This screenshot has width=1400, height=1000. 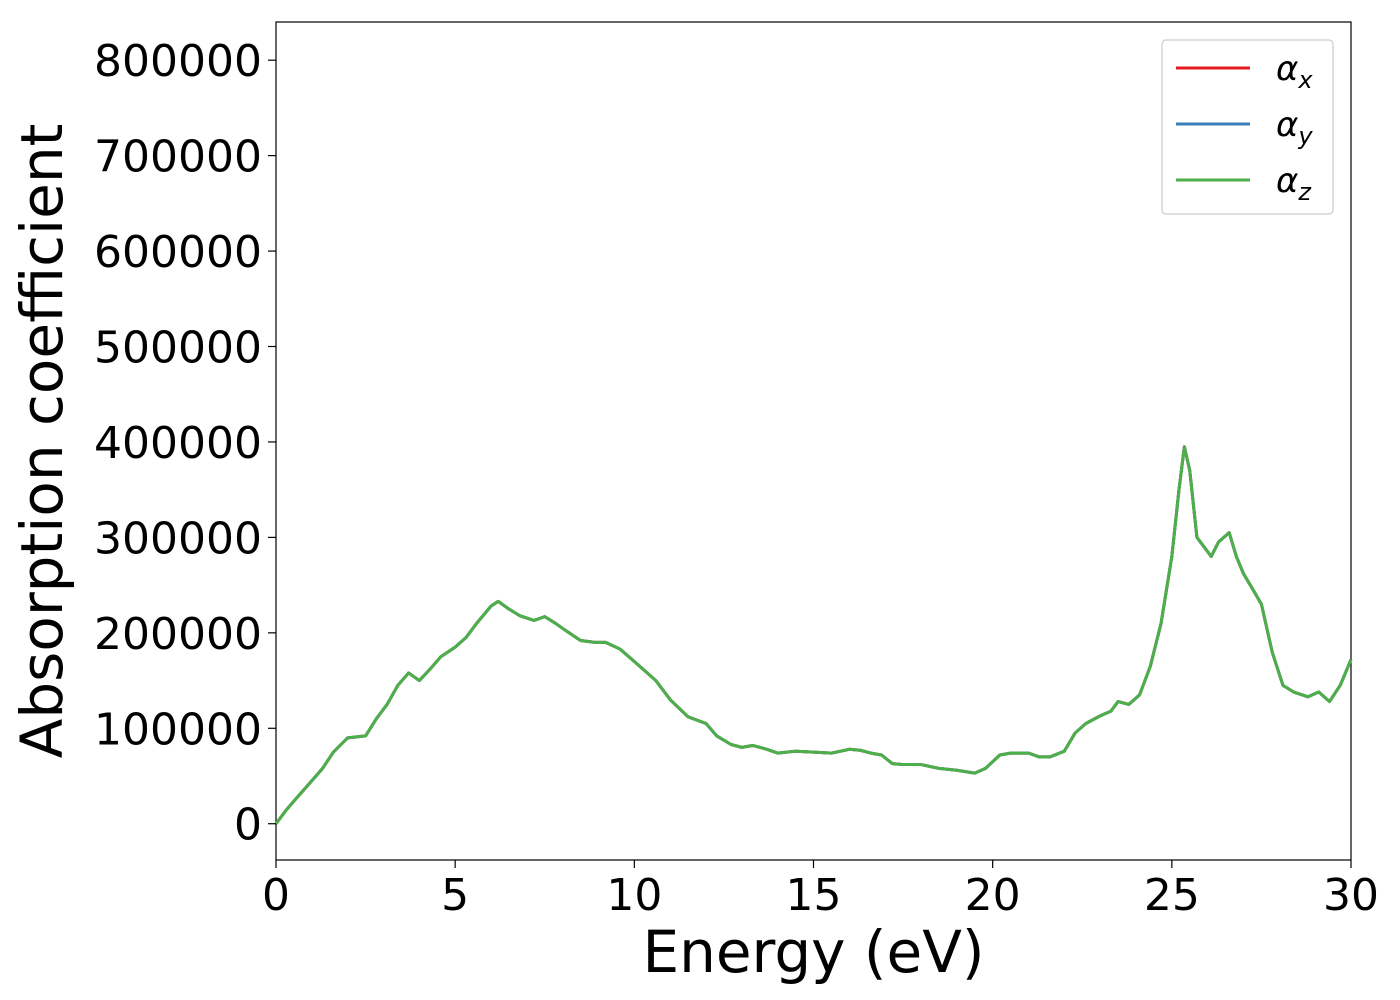 I want to click on legend-box, so click(x=1247, y=127).